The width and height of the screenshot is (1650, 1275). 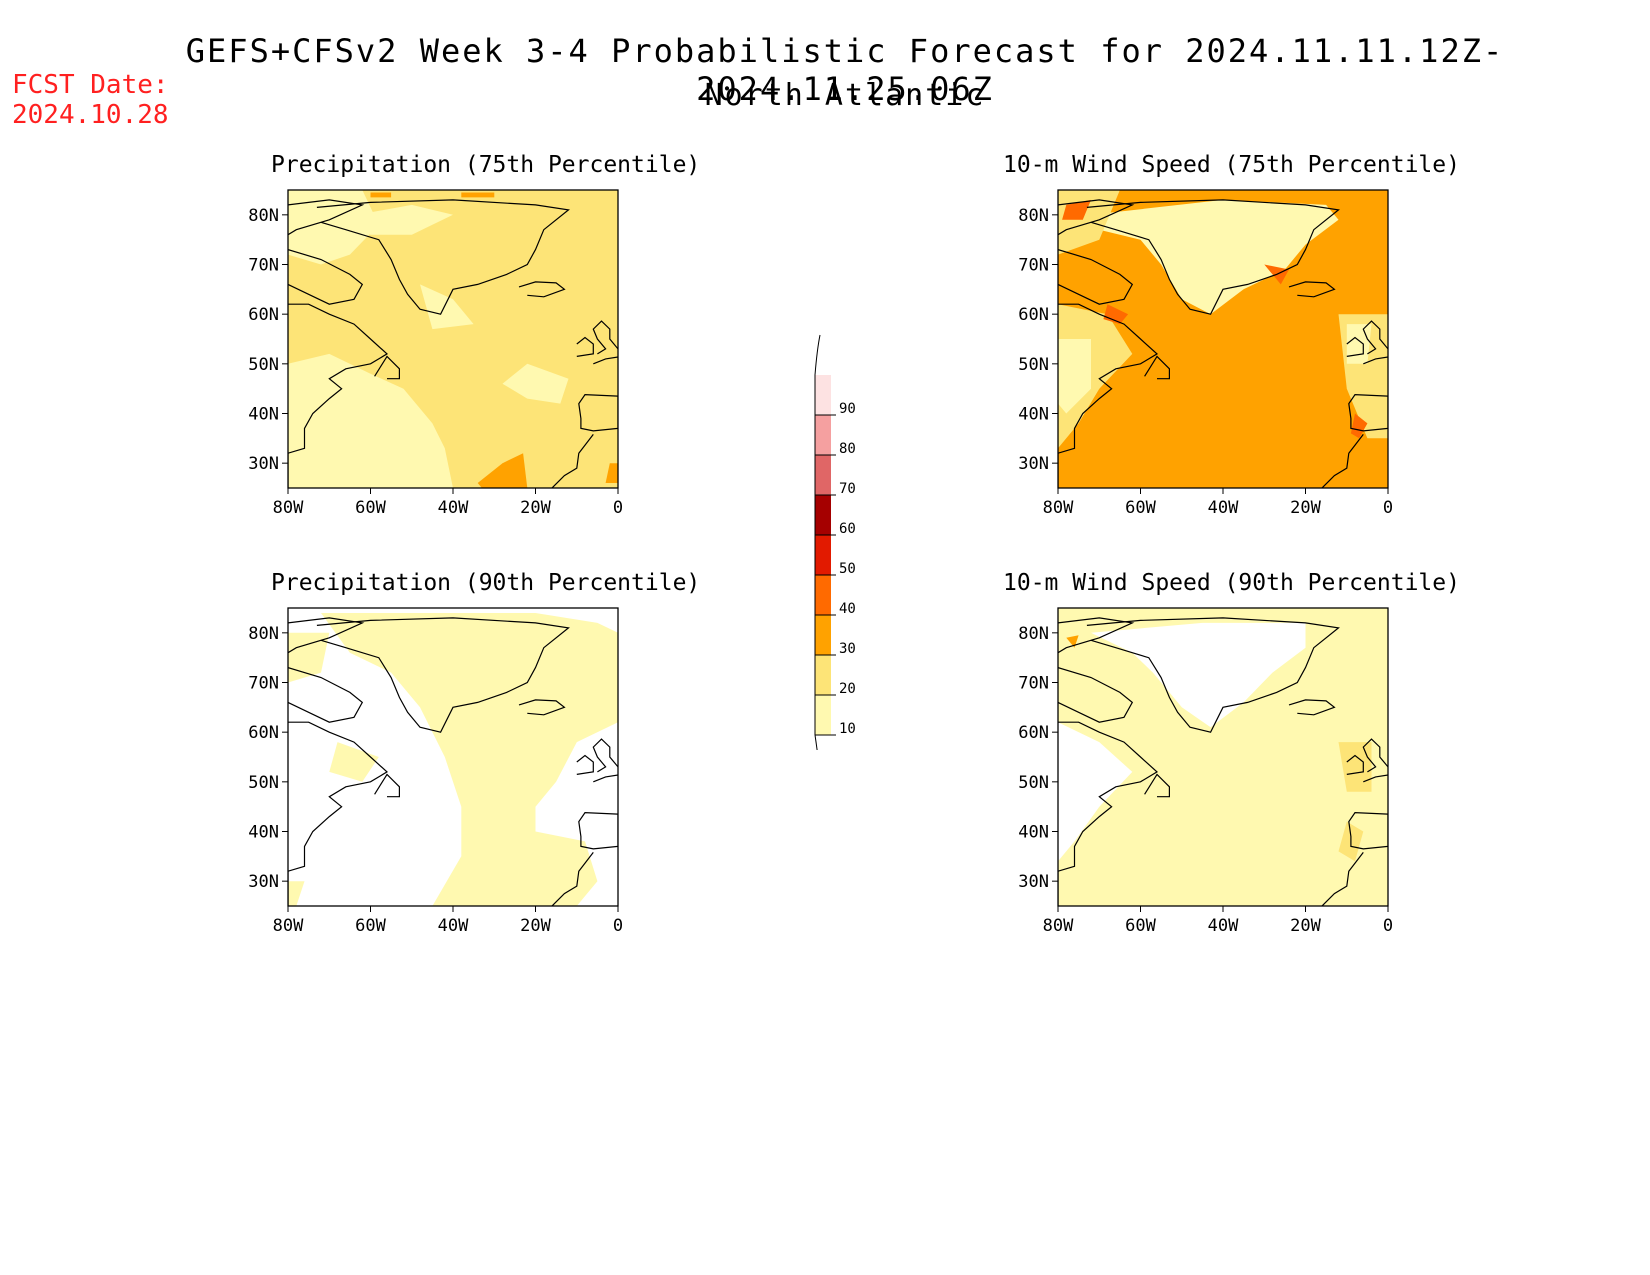 I want to click on colorbar-label: 30, so click(x=847, y=649).